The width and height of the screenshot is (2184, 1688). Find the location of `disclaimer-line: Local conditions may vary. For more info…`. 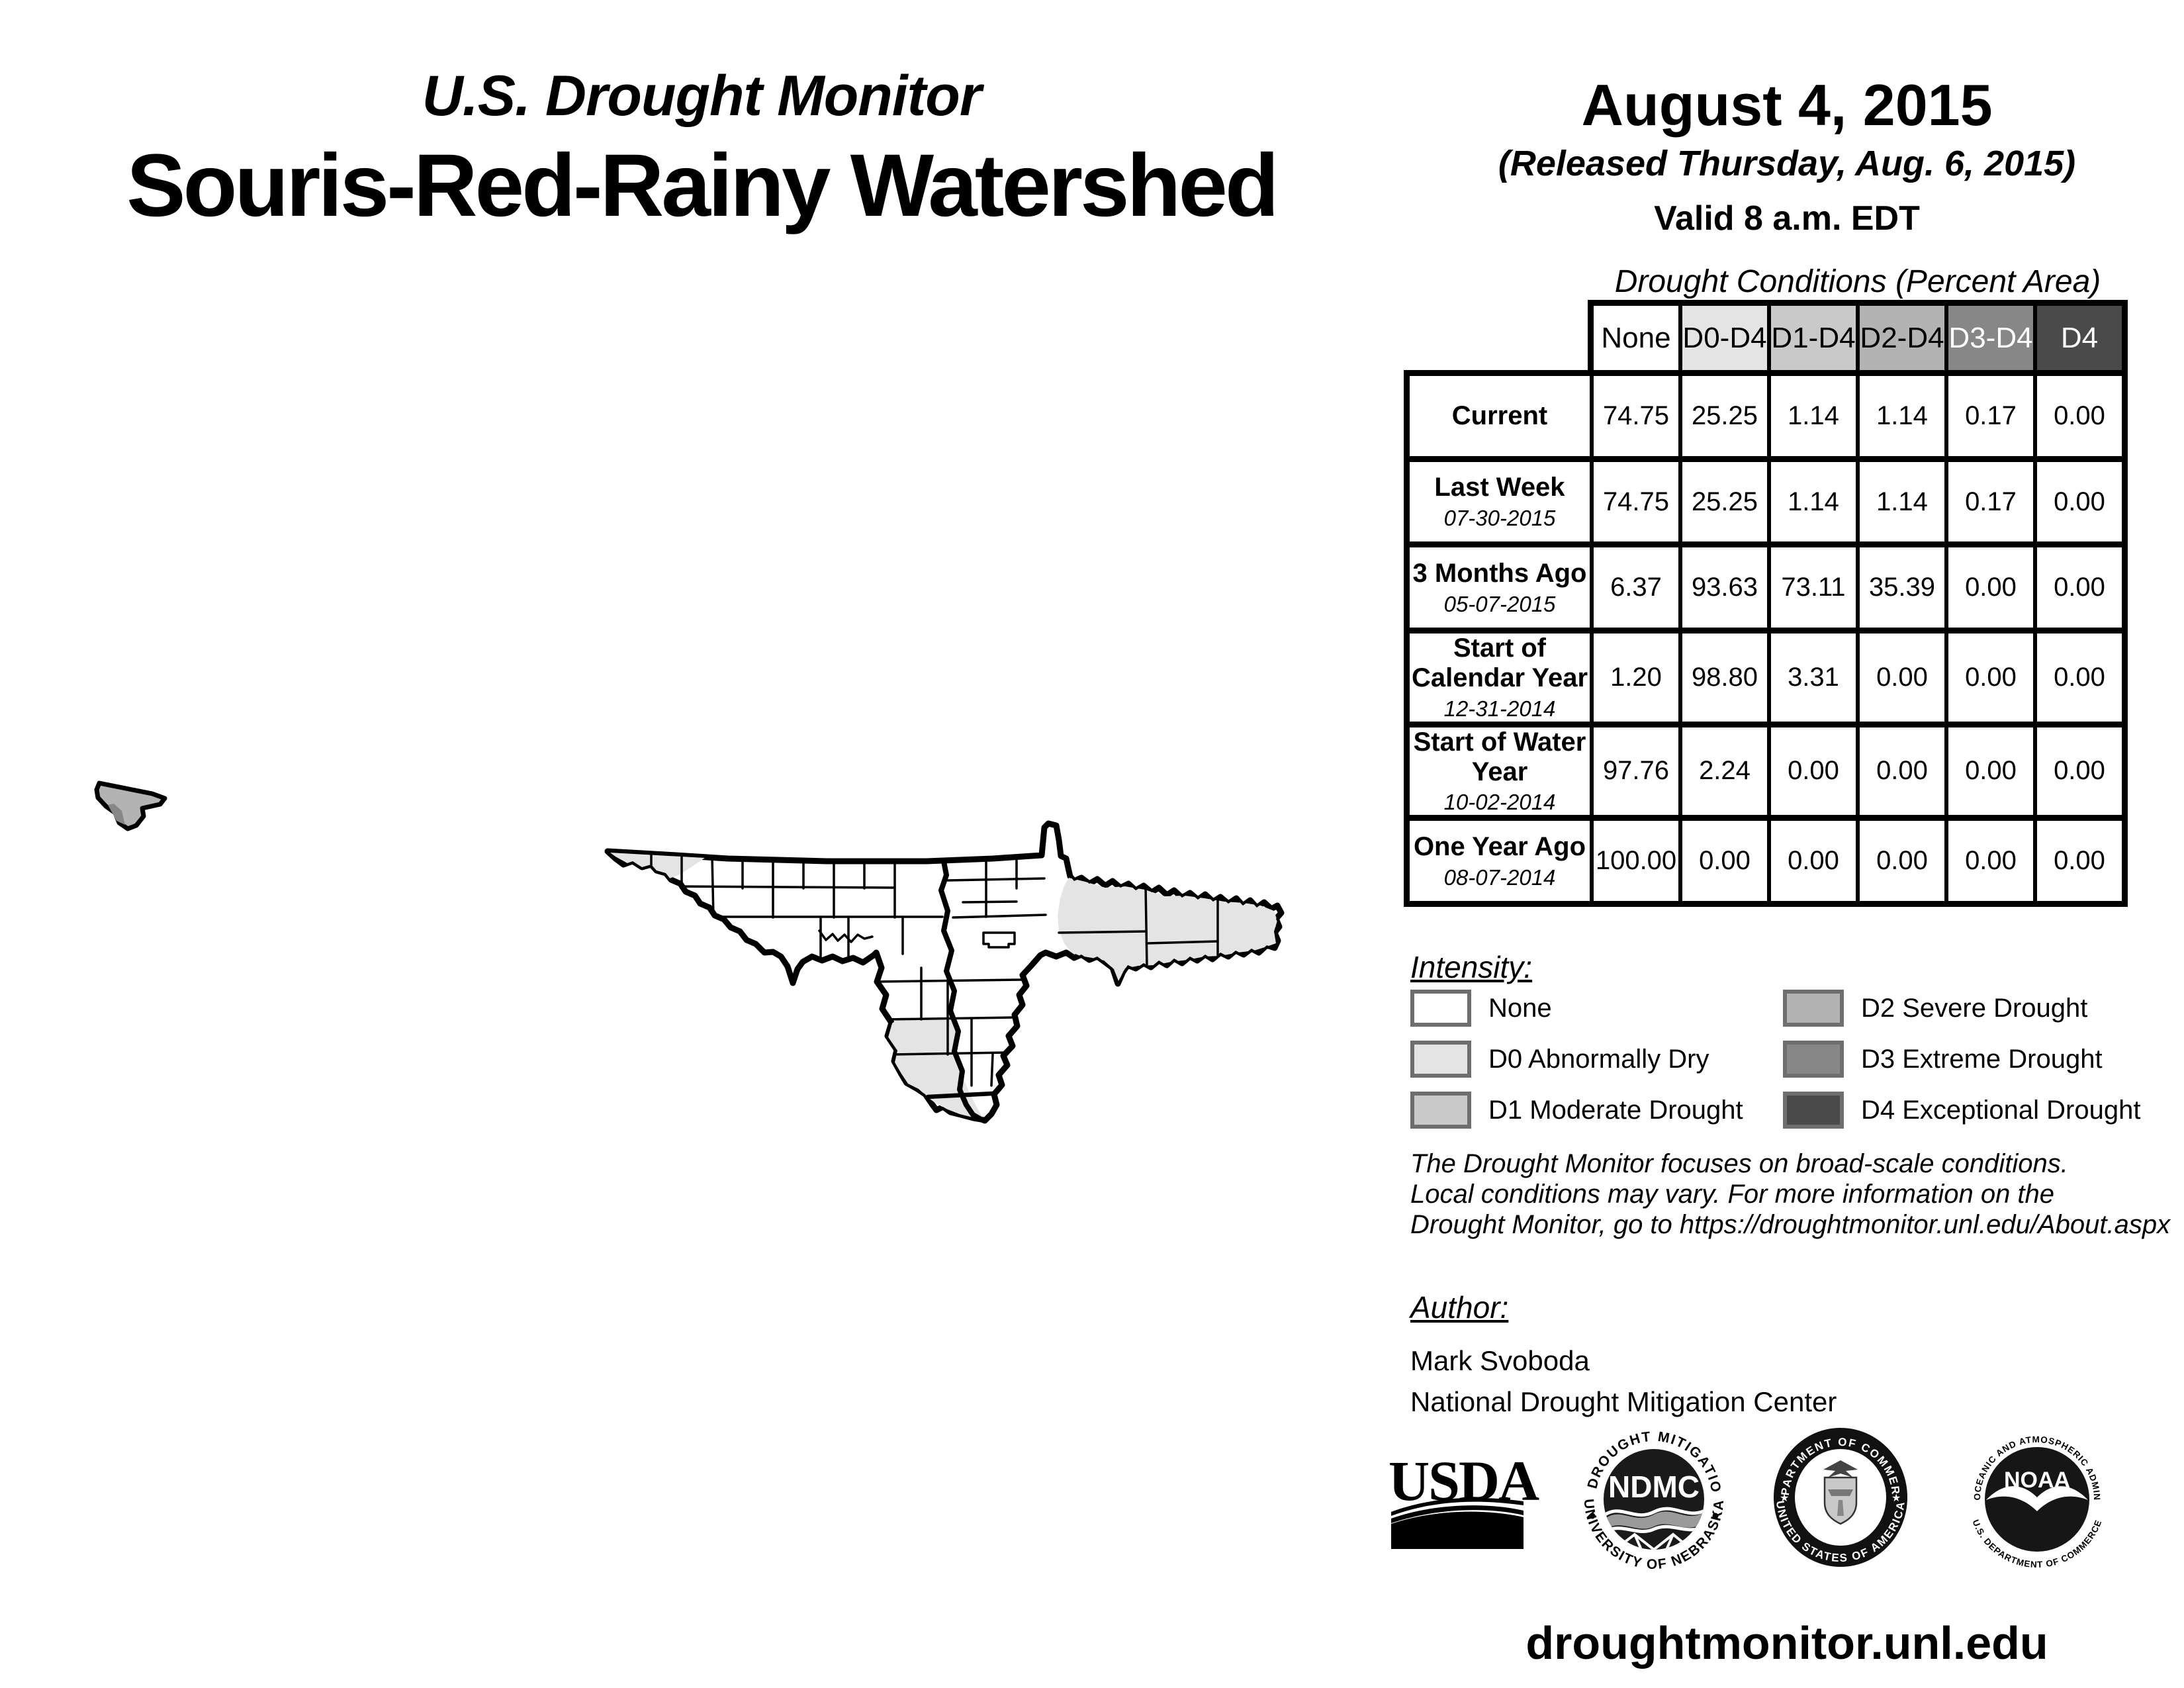

disclaimer-line: Local conditions may vary. For more info… is located at coordinates (1732, 1194).